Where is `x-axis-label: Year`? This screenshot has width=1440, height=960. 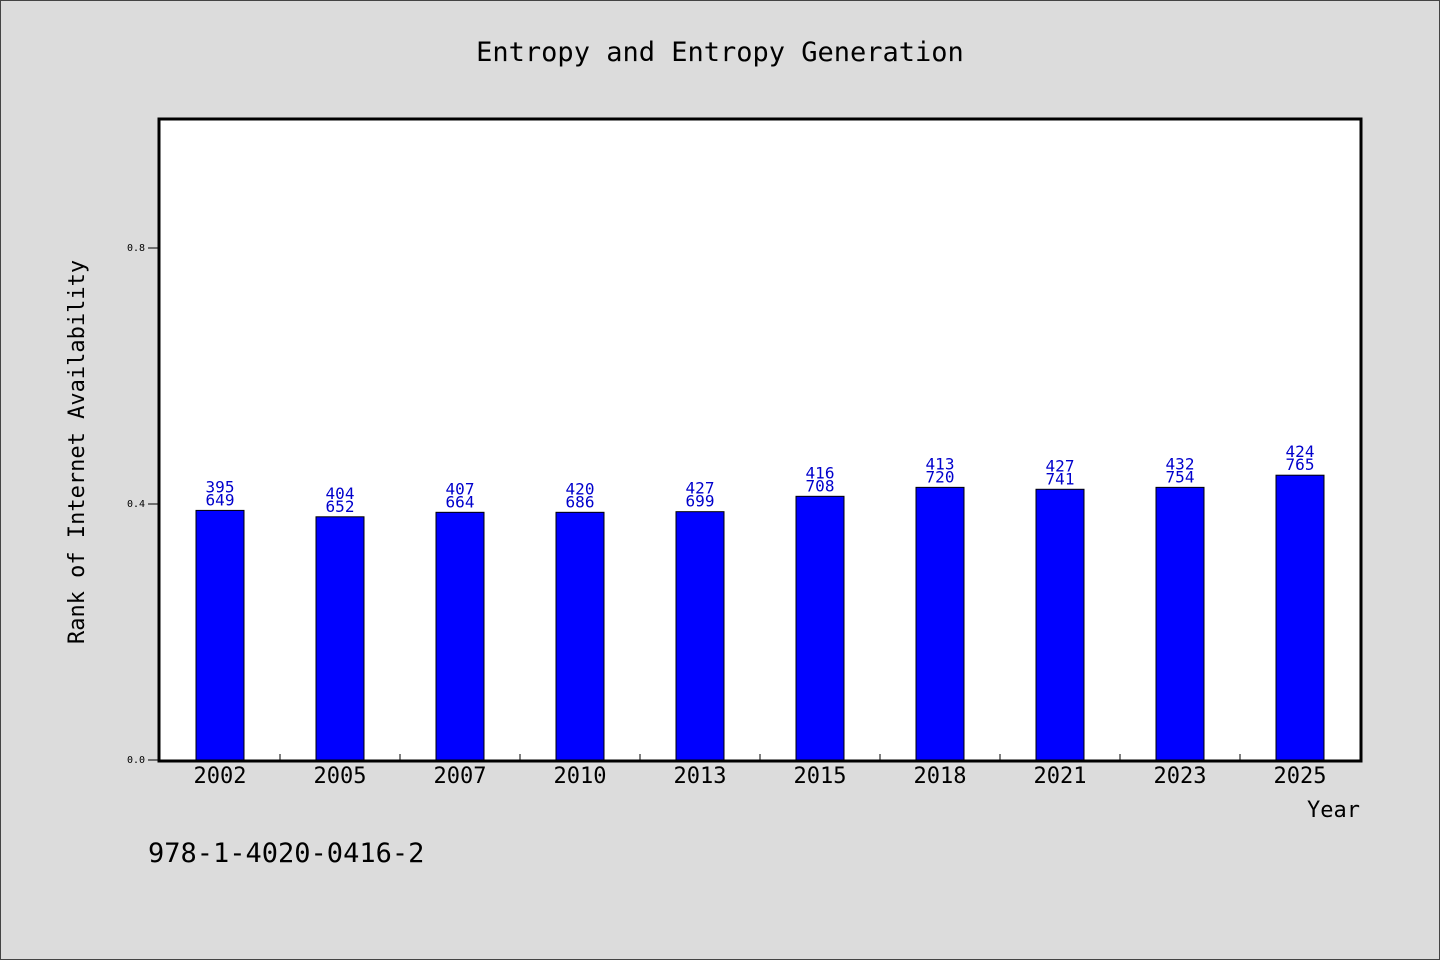
x-axis-label: Year is located at coordinates (1333, 810).